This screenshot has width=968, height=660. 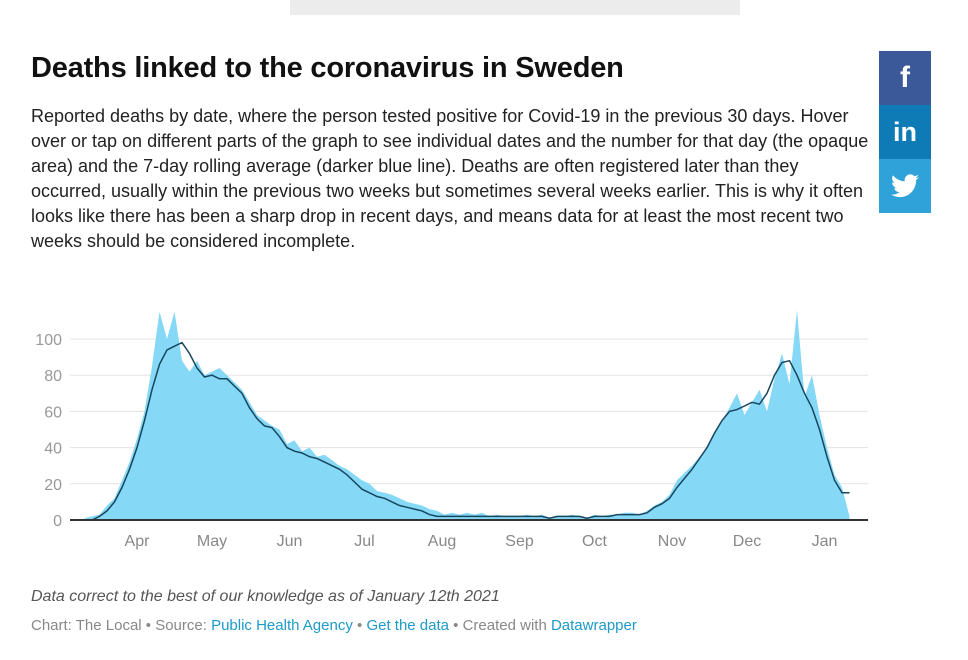 What do you see at coordinates (515, 7) in the screenshot?
I see `top-bar` at bounding box center [515, 7].